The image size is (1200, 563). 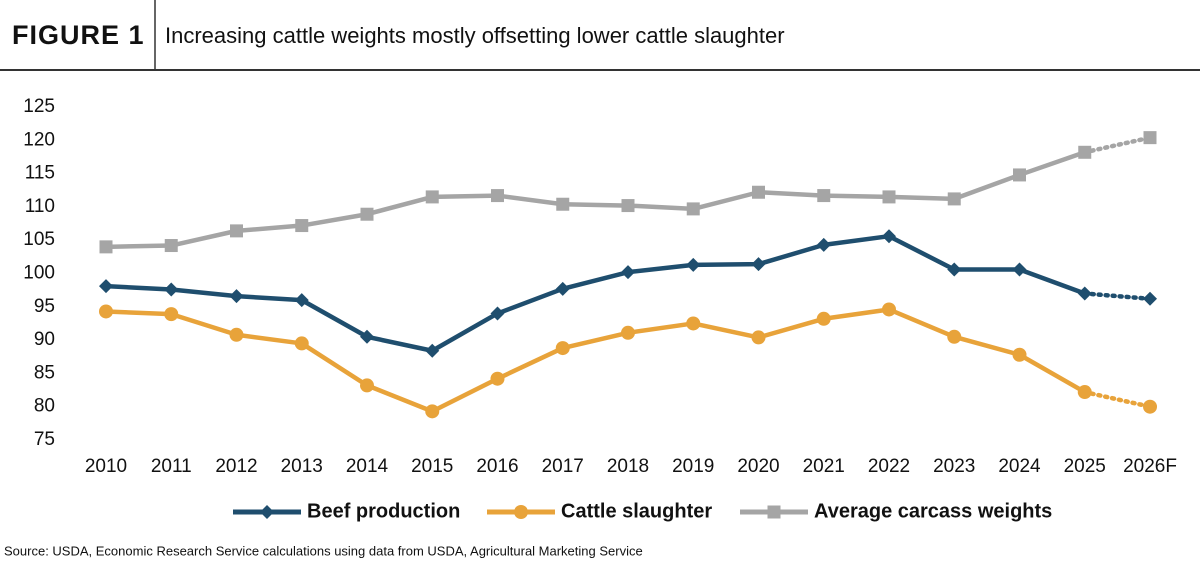 I want to click on legend-label: Average carcass weights, so click(x=933, y=511).